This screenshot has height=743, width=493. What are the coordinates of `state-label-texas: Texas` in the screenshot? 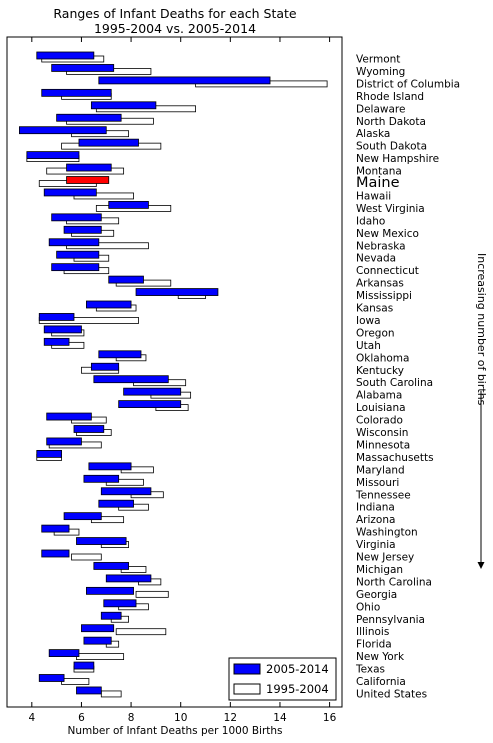 It's located at (370, 670).